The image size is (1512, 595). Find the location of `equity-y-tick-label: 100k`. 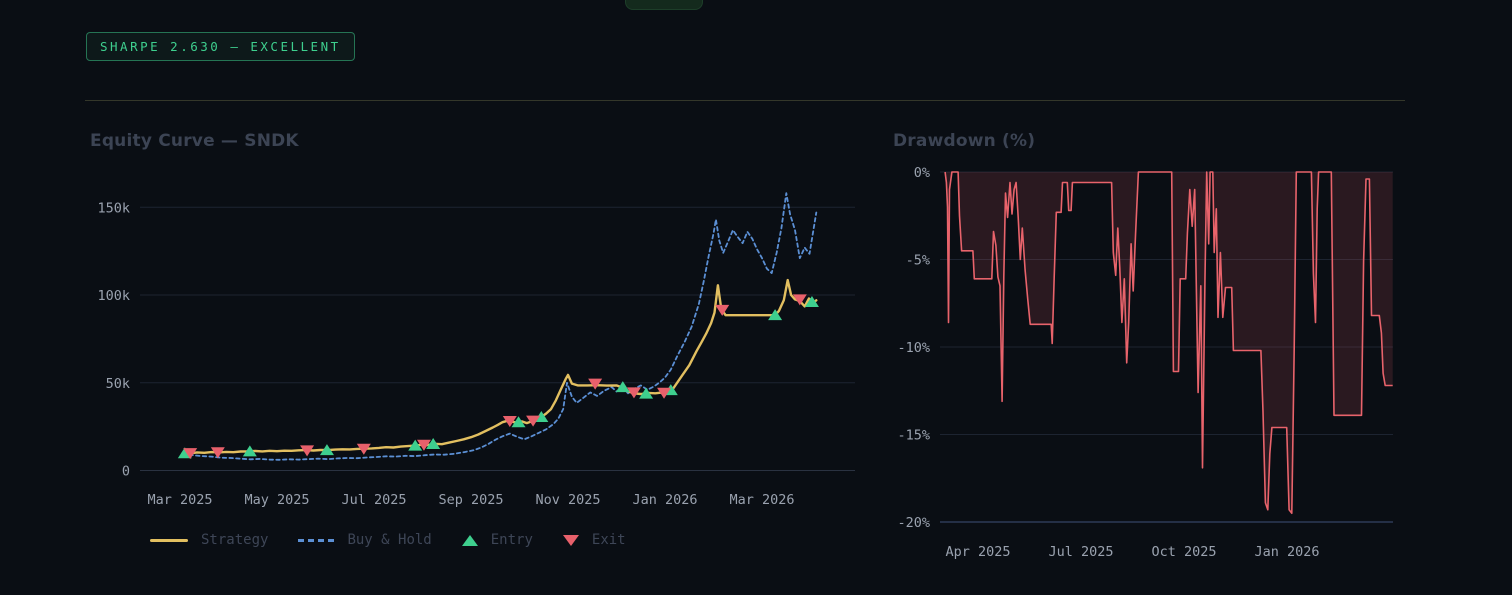

equity-y-tick-label: 100k is located at coordinates (113, 296).